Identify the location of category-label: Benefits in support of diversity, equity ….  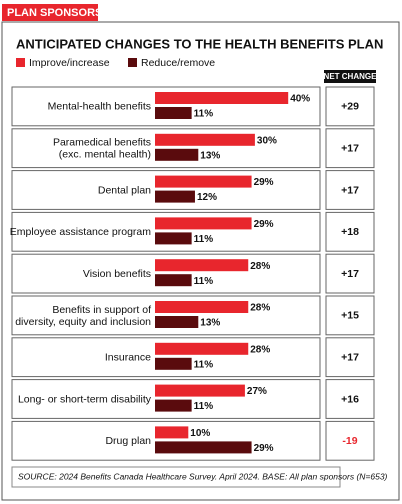
(83, 316).